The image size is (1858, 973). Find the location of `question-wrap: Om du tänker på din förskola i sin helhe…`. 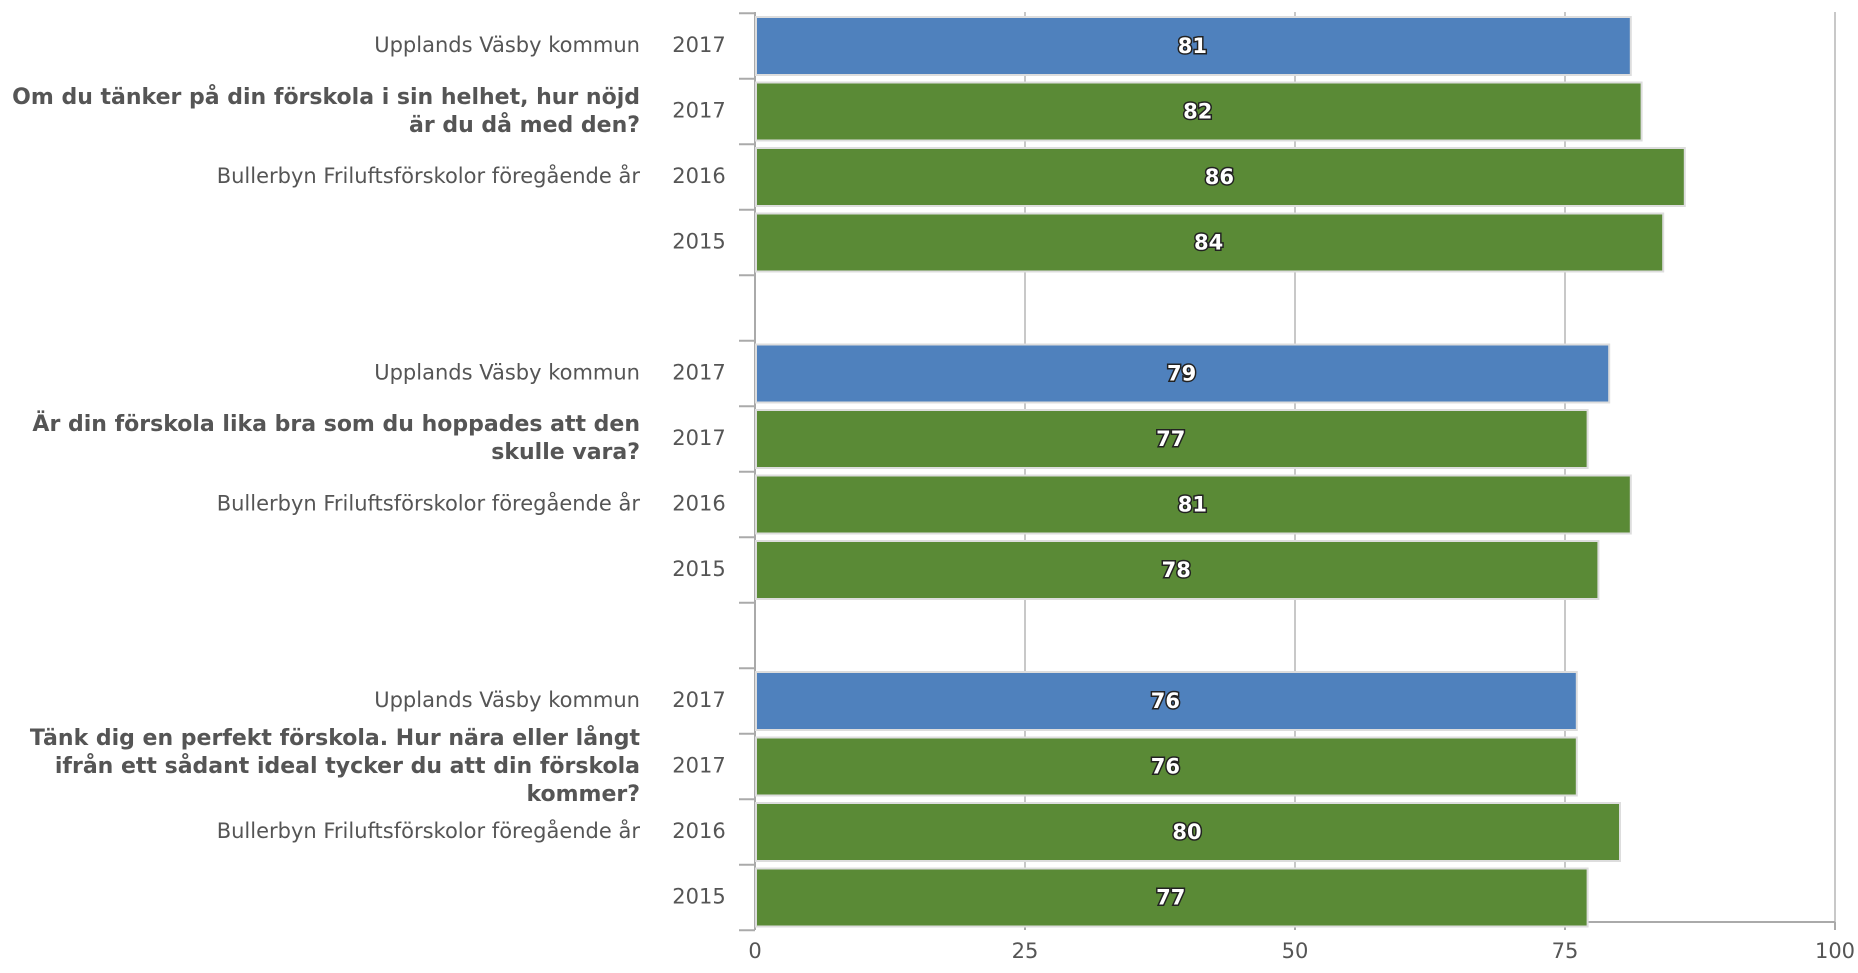

question-wrap: Om du tänker på din förskola i sin helhe… is located at coordinates (325, 112).